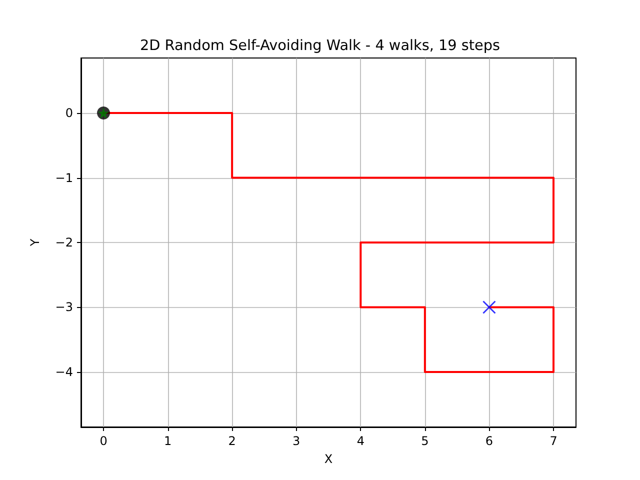  I want to click on y-tick-label: 0, so click(69, 113).